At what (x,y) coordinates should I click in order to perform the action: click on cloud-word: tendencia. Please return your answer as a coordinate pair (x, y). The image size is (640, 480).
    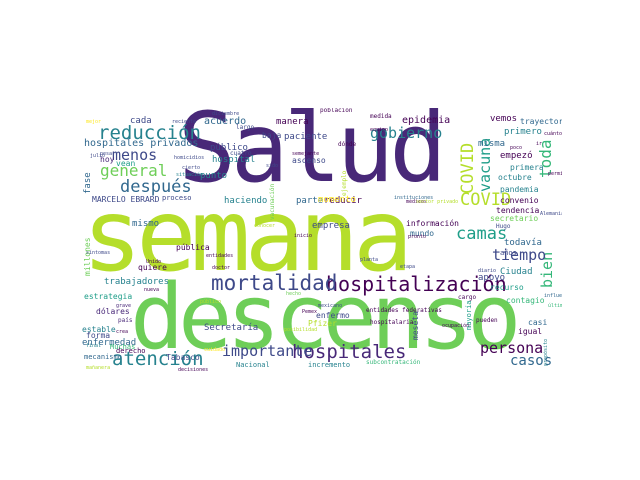
    Looking at the image, I should click on (518, 210).